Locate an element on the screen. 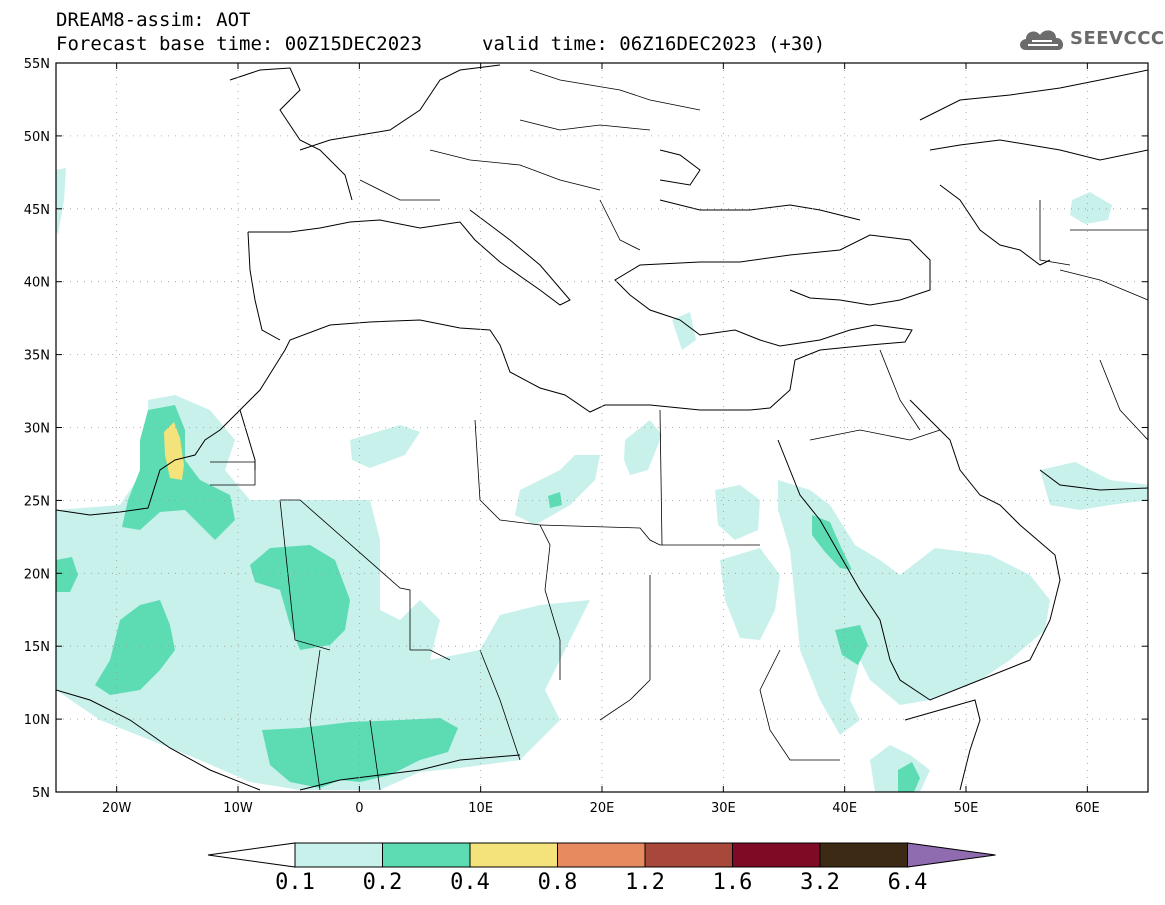  lat-label: 35N is located at coordinates (37, 356).